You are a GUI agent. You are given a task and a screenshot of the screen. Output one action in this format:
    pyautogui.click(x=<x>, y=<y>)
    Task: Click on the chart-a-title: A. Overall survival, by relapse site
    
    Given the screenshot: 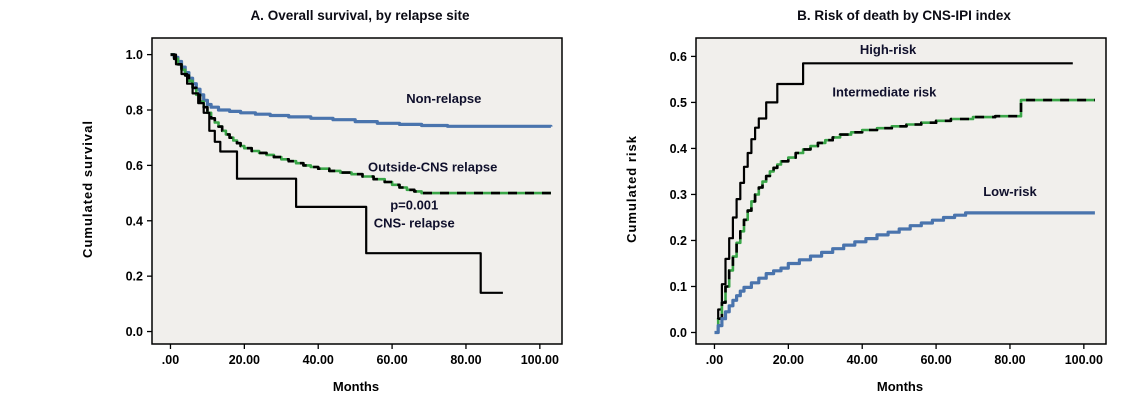 What is the action you would take?
    pyautogui.click(x=360, y=15)
    